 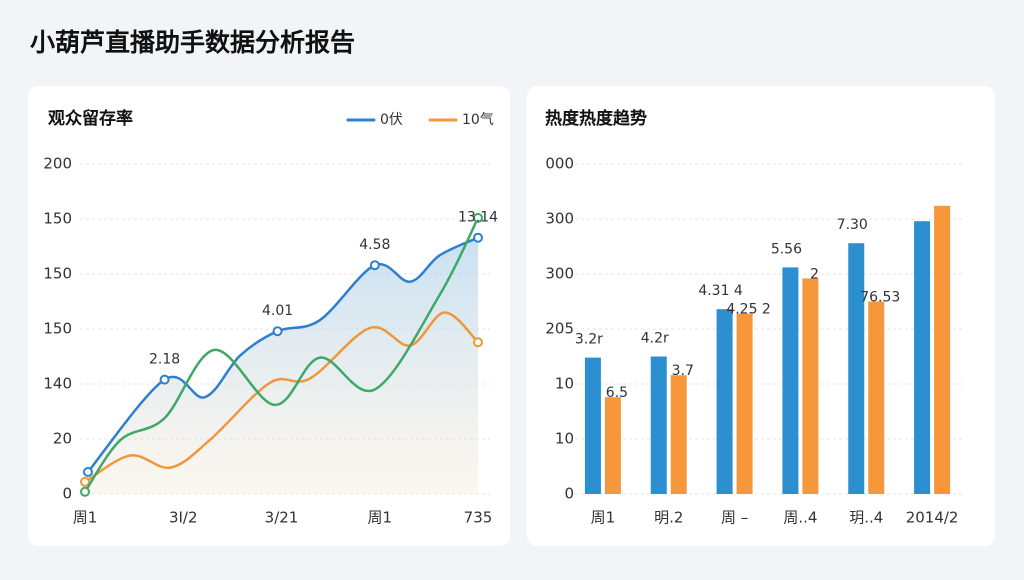 What do you see at coordinates (589, 340) in the screenshot?
I see `annotation: 3.2r` at bounding box center [589, 340].